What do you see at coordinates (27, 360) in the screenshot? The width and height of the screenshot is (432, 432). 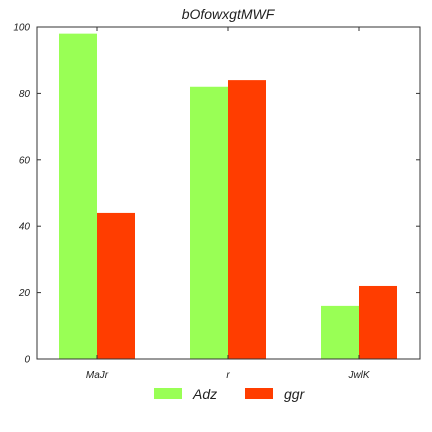 I see `y-tick-label: 0` at bounding box center [27, 360].